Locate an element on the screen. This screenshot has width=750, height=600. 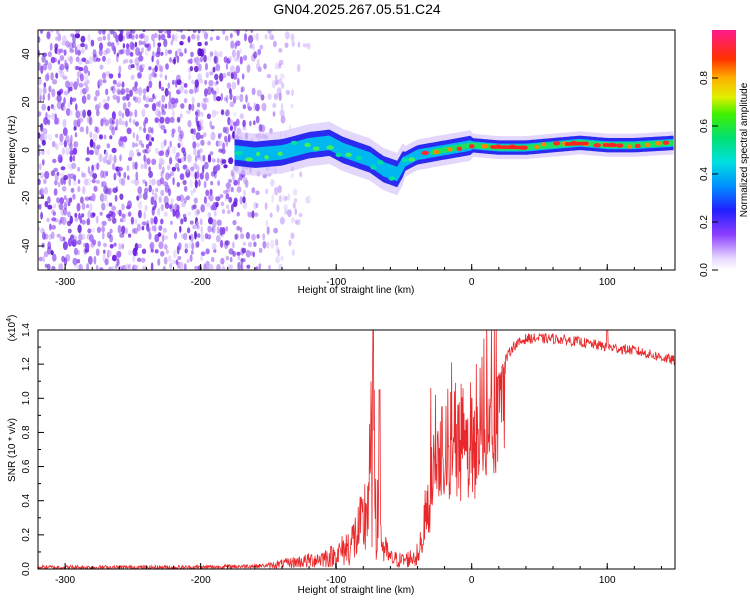
spectrogram-y-ticks: -40 -20 0 20 40 is located at coordinates (32, 150).